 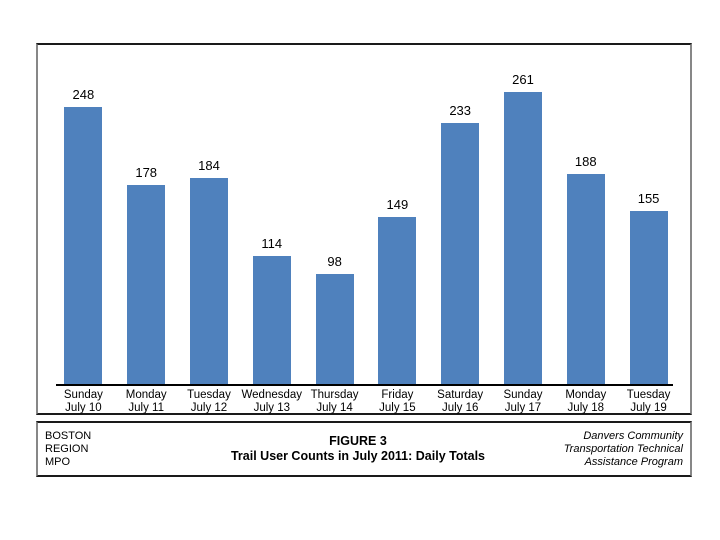 What do you see at coordinates (272, 243) in the screenshot?
I see `bar-value-label: 114` at bounding box center [272, 243].